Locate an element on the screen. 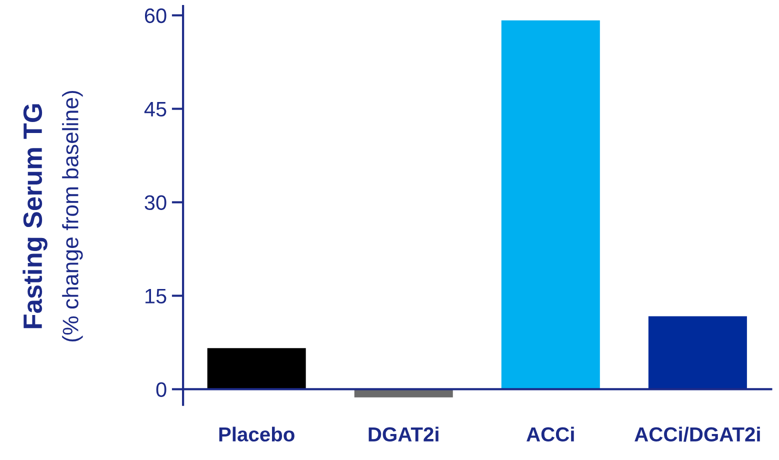  x-tick-label: ACCi/DGAT2i is located at coordinates (697, 434).